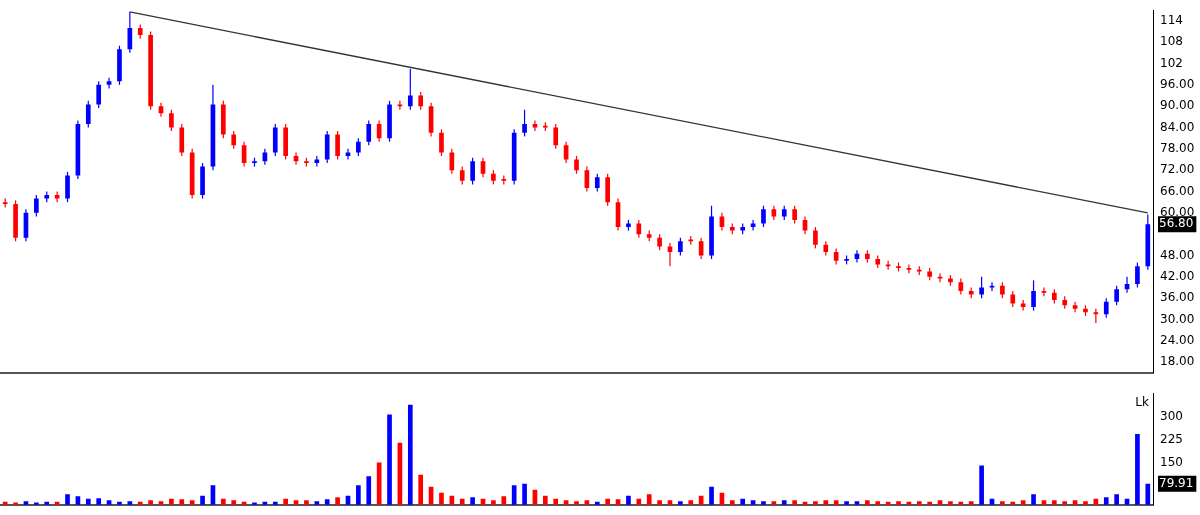 This screenshot has width=1200, height=515. Describe the element at coordinates (1177, 147) in the screenshot. I see `y-tick-label: 78.00` at that location.